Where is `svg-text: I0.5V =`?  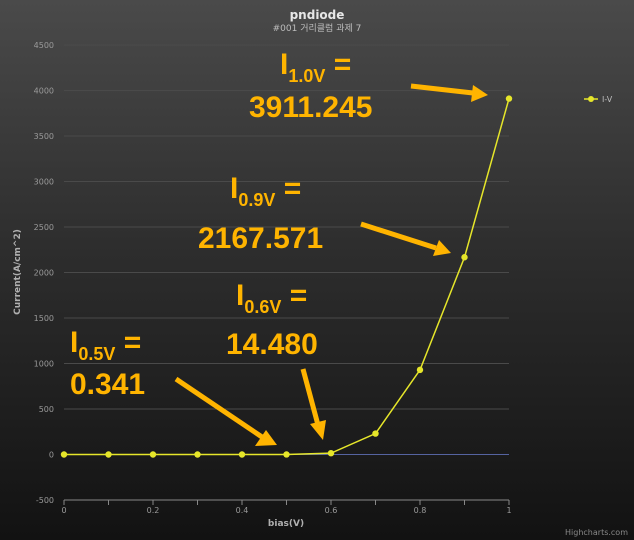
svg-text: I0.5V = is located at coordinates (105, 345).